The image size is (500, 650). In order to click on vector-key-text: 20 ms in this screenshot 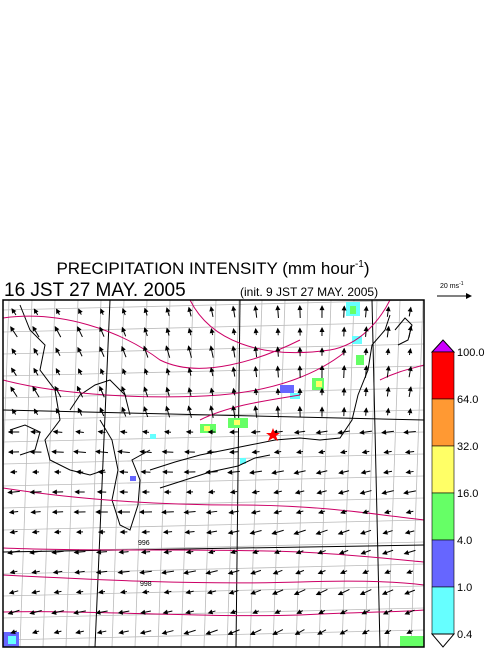, I will do `click(450, 286)`.